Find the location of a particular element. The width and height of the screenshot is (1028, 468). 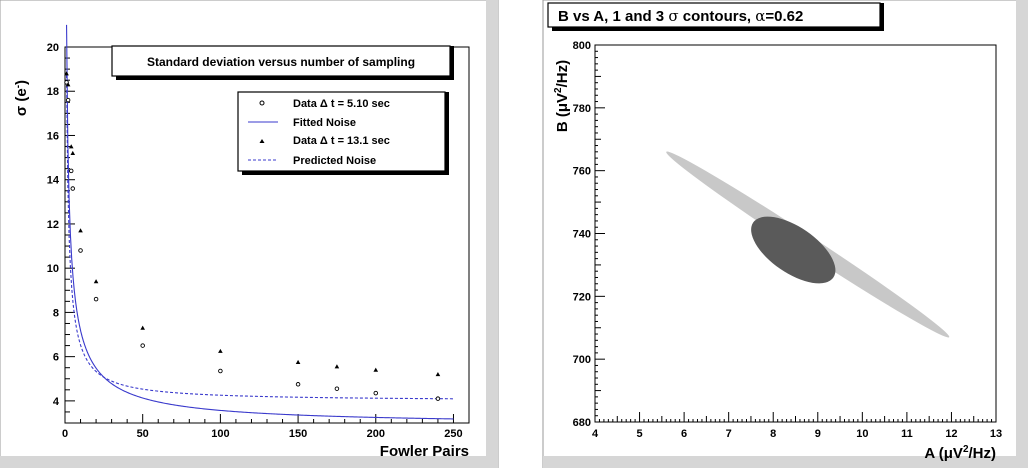

right-y-tick-label: 740 is located at coordinates (582, 235).